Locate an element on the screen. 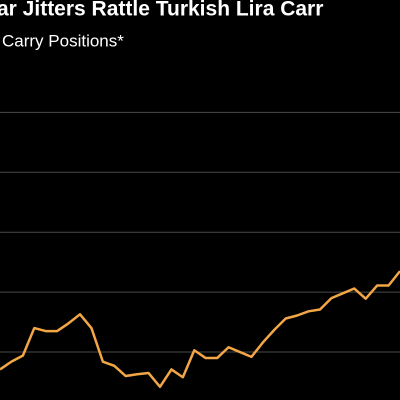 The height and width of the screenshot is (400, 400). chart-title: ar Jitters Rattle Turkish Lira Carr is located at coordinates (161, 10).